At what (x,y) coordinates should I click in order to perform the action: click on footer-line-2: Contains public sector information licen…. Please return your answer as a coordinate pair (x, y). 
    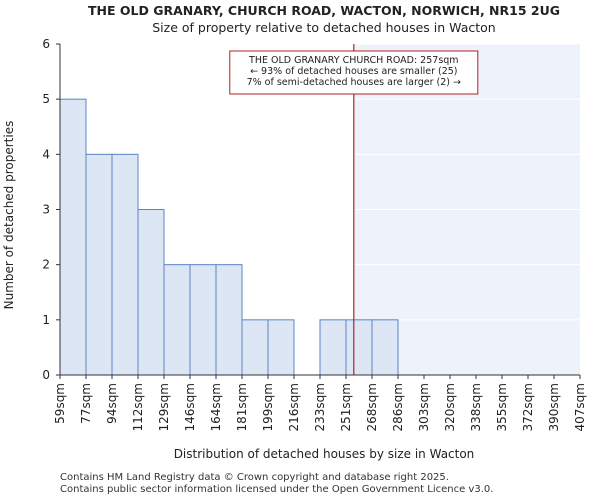
    Looking at the image, I should click on (277, 489).